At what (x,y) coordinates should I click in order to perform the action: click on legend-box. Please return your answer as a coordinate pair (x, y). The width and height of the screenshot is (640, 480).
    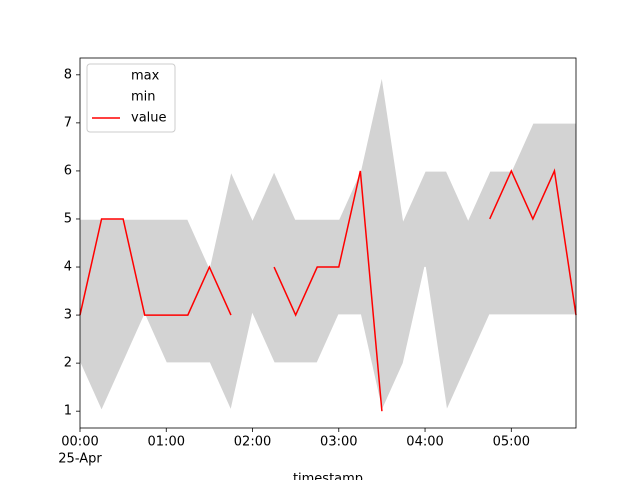
    Looking at the image, I should click on (131, 98).